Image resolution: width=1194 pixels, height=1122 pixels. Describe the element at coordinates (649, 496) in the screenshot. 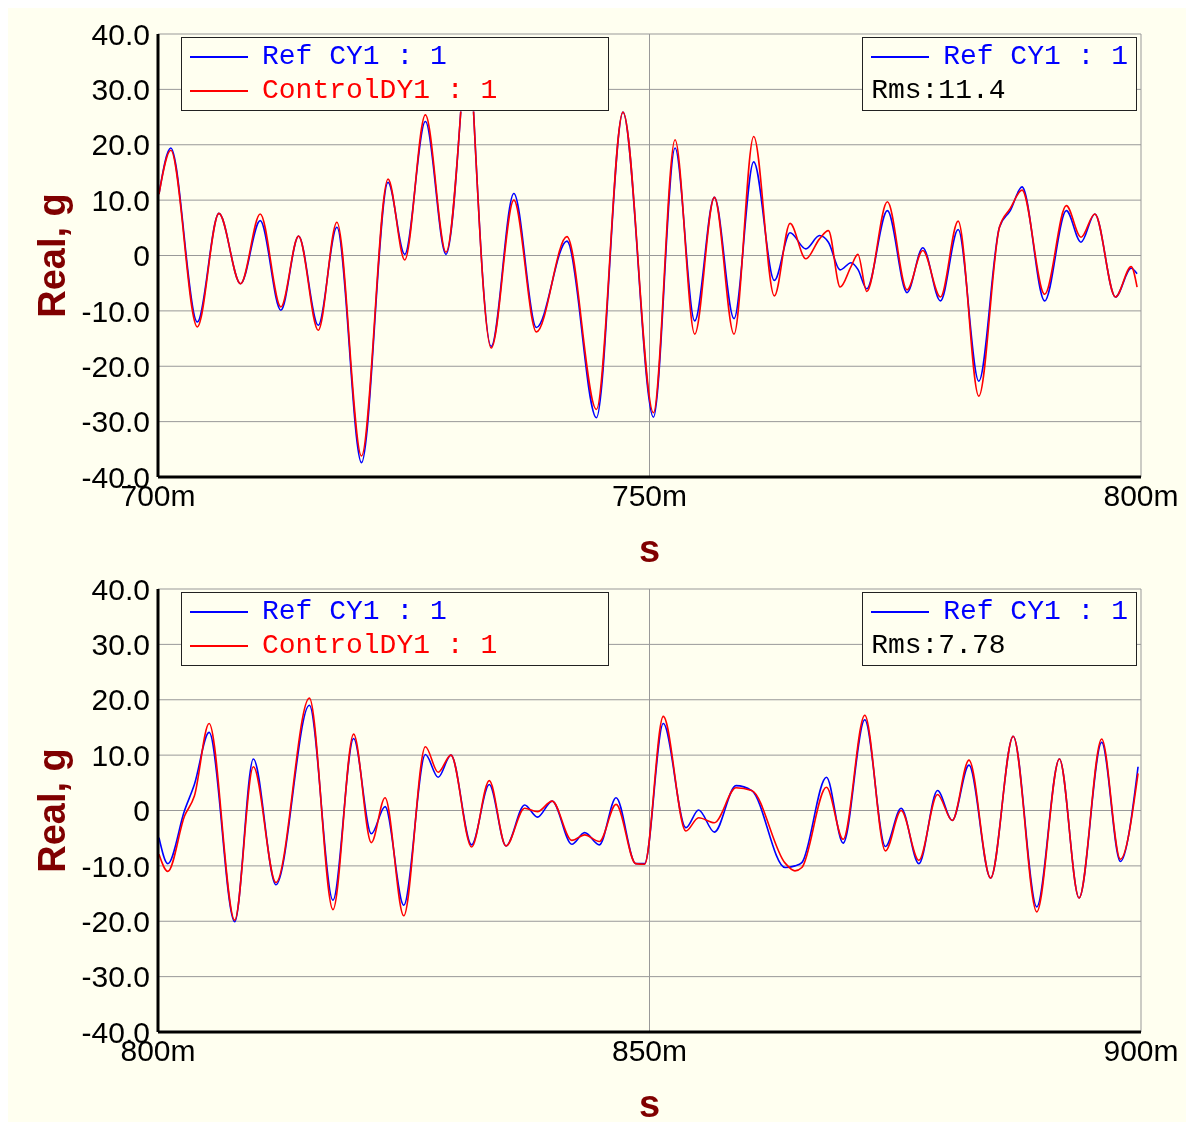

I see `x-tick-label: 750m` at that location.